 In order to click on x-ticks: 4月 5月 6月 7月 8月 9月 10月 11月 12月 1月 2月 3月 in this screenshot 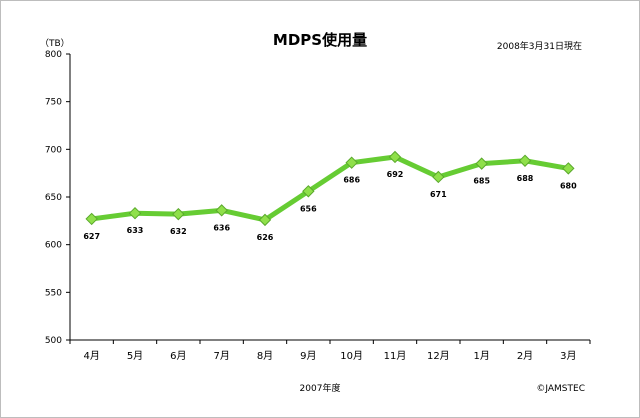, I will do `click(330, 351)`.